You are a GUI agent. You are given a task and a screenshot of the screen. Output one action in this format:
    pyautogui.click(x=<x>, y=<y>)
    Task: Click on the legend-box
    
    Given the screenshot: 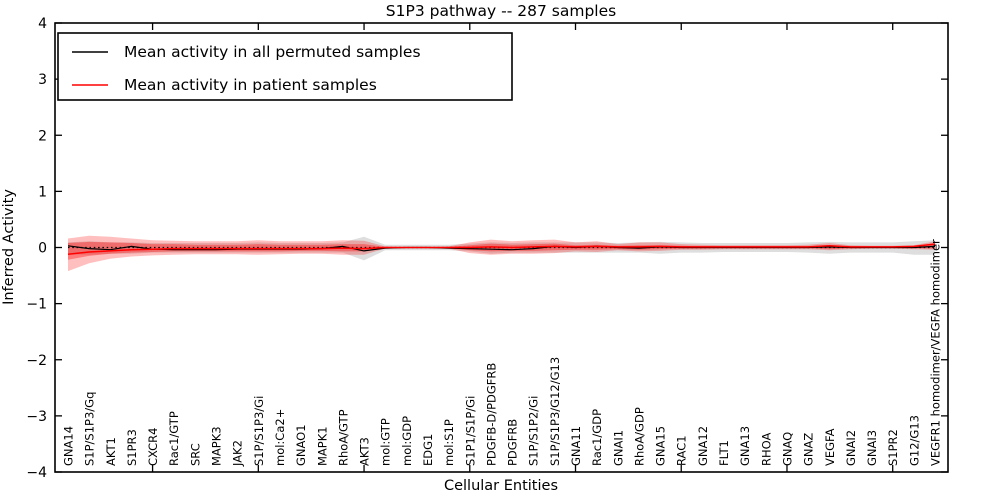 What is the action you would take?
    pyautogui.click(x=285, y=66)
    